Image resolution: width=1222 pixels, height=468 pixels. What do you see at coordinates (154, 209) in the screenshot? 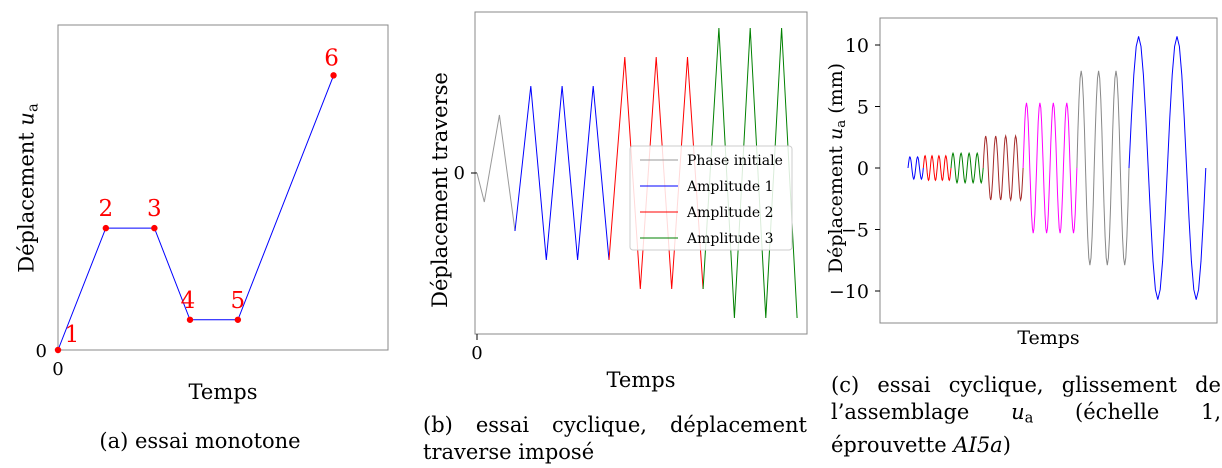
I see `data-point-label: 3` at bounding box center [154, 209].